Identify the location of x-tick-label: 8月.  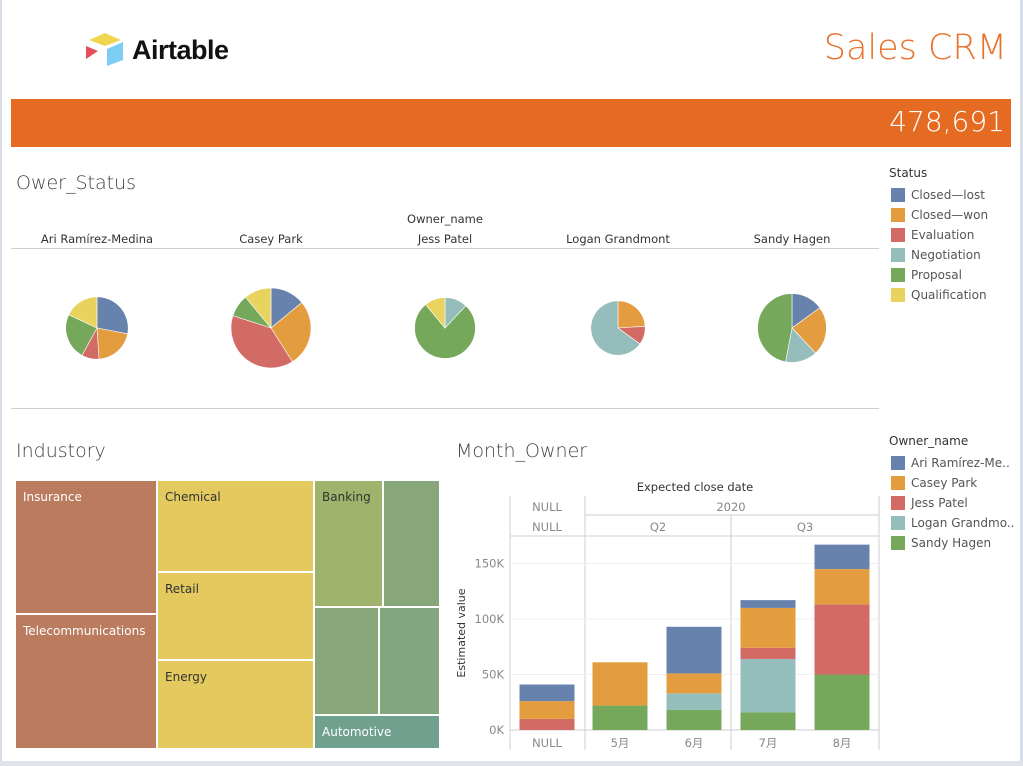
(842, 743).